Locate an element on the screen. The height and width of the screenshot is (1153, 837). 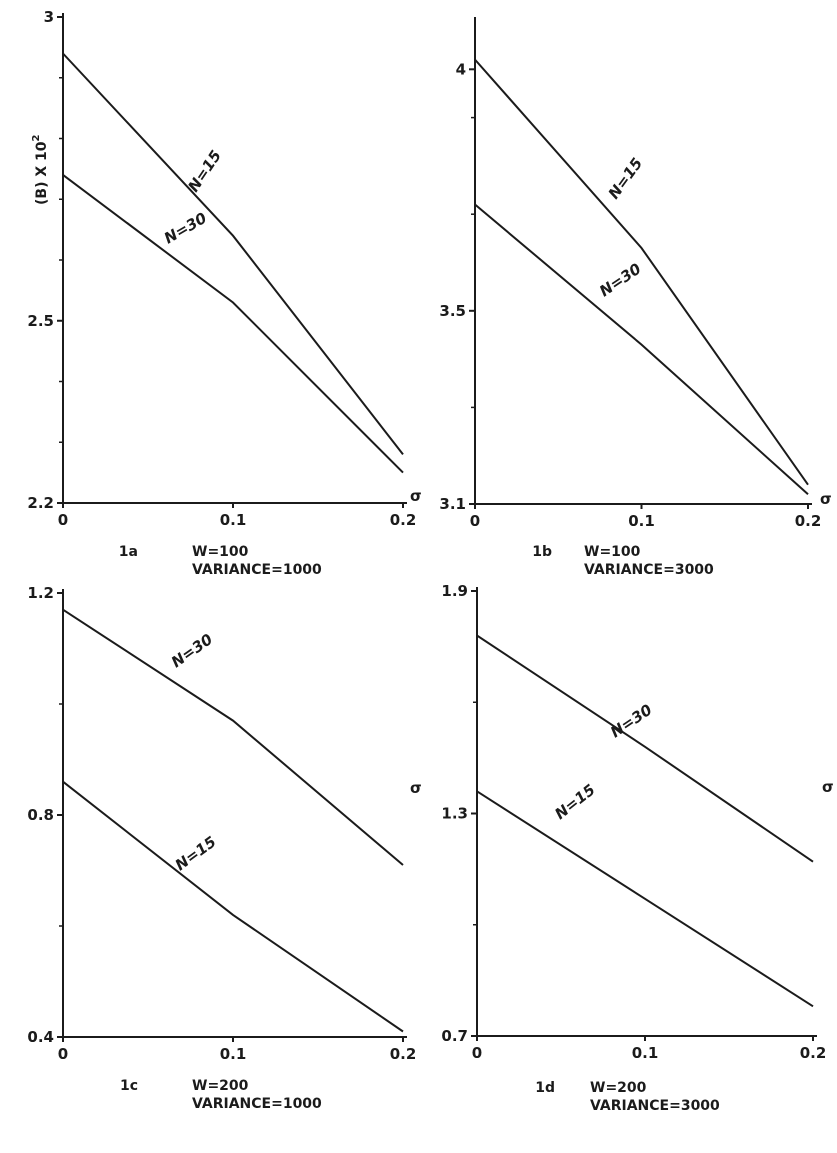
y-tick-label: 1.3 is located at coordinates (454, 814).